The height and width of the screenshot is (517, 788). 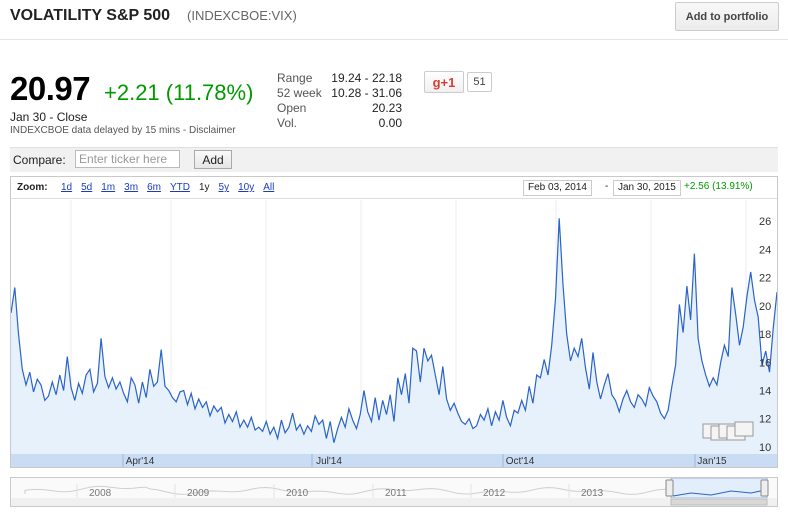 What do you see at coordinates (719, 502) in the screenshot?
I see `navigator-scrollbar-thumb` at bounding box center [719, 502].